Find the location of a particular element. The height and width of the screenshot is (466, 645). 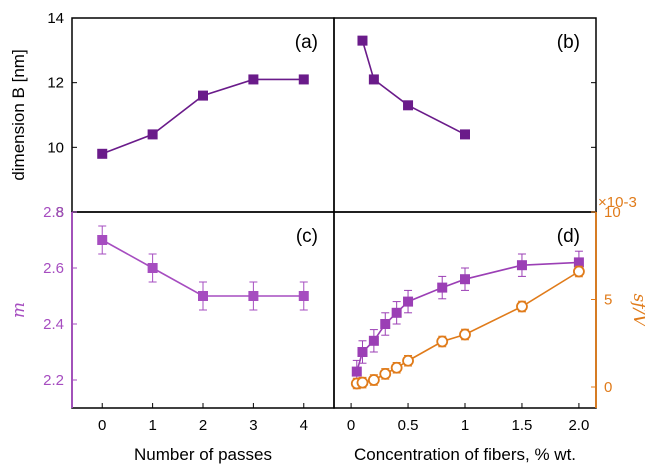

panel-c-ytick-label: 2.4 is located at coordinates (53, 324).